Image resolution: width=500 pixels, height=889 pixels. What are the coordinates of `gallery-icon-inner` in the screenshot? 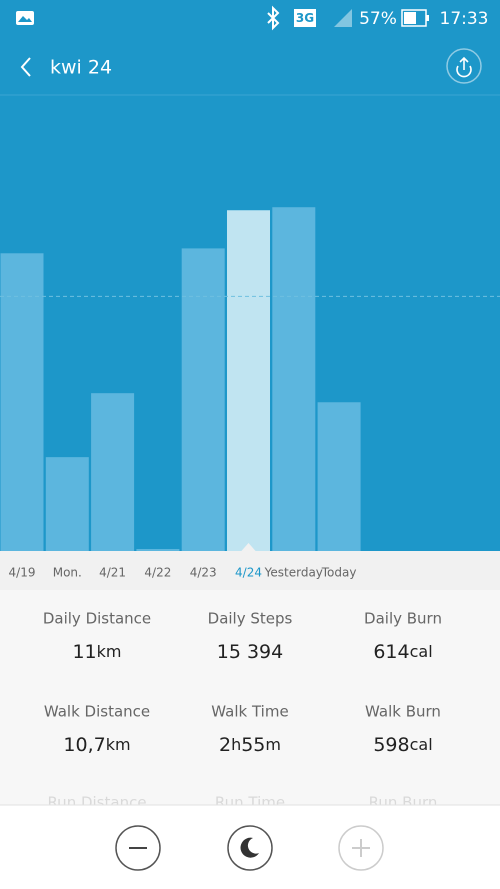 It's located at (25, 19).